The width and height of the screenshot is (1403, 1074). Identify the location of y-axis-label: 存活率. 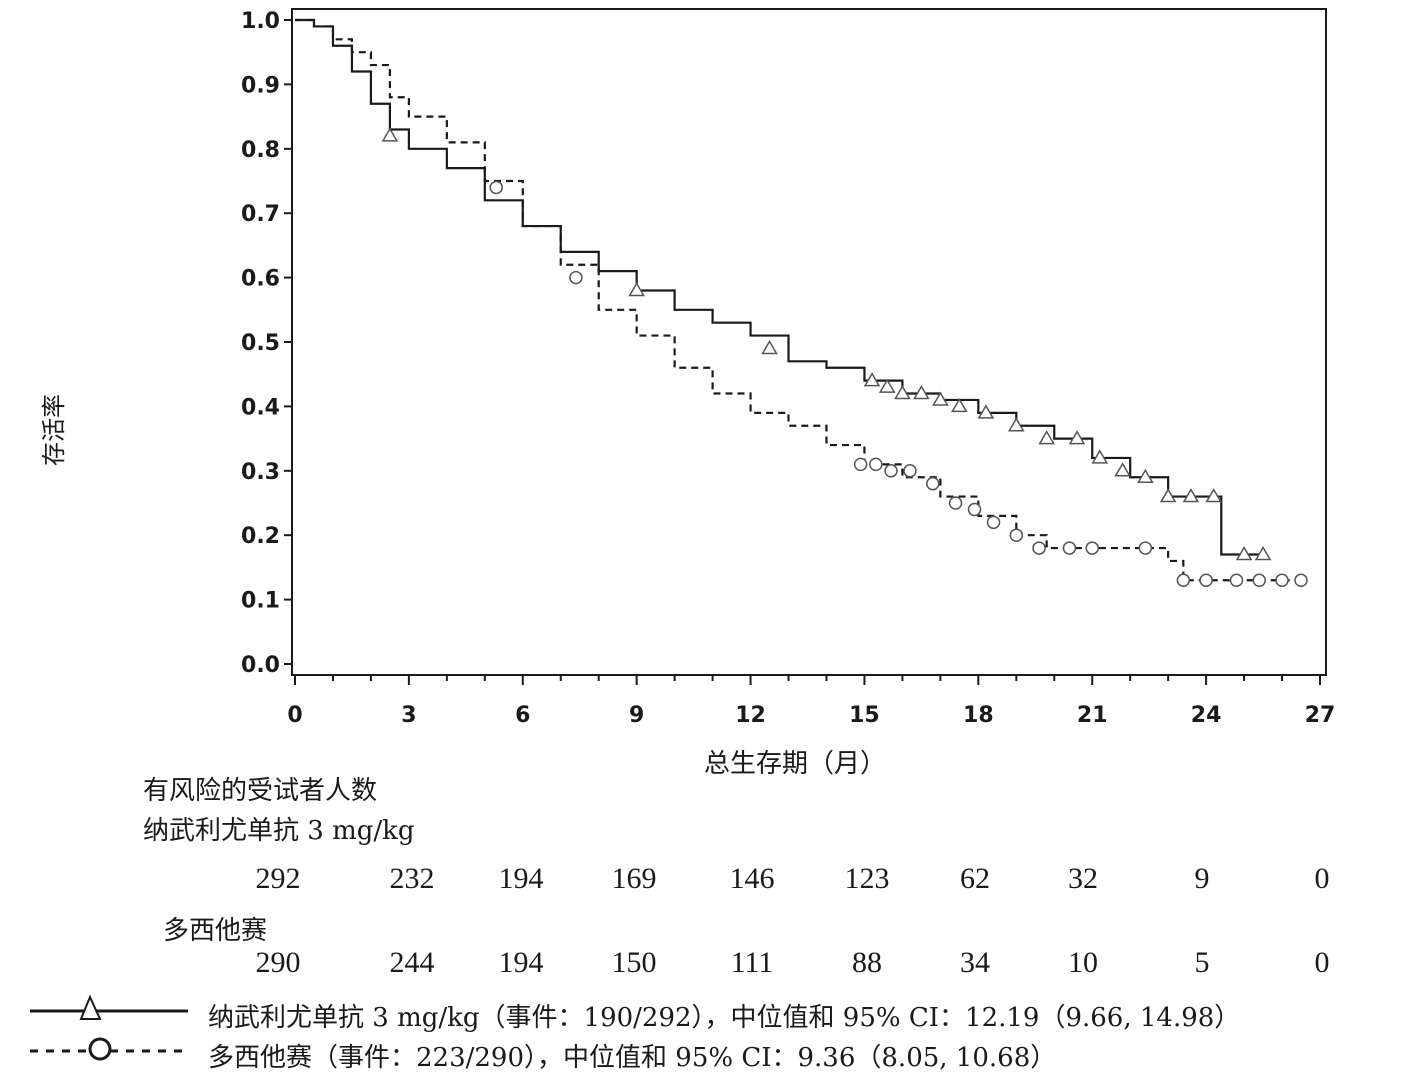
(54, 430).